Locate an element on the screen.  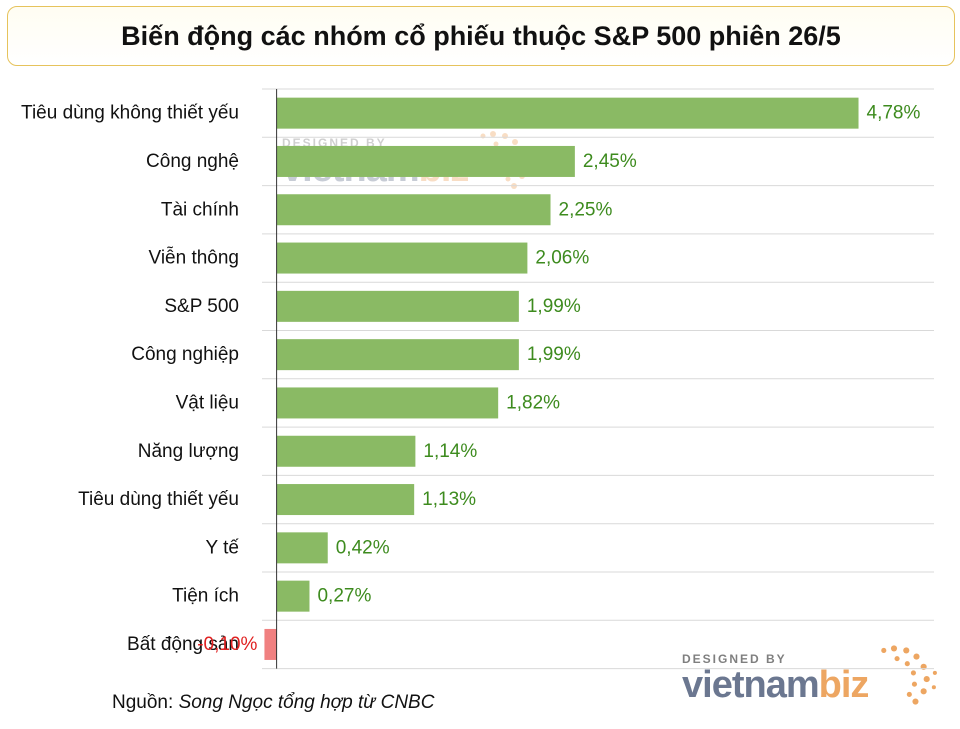
data-label: 2,25% is located at coordinates (586, 209).